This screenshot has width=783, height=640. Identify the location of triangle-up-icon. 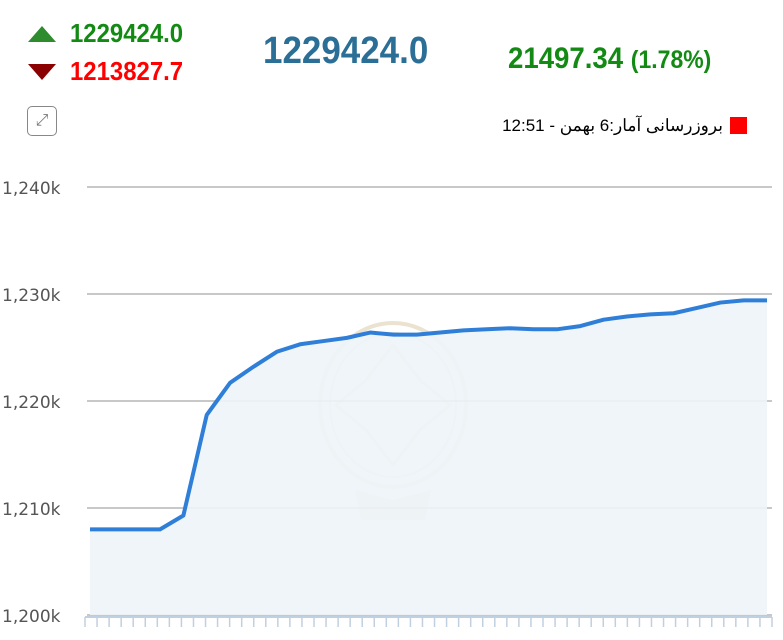
(42, 34).